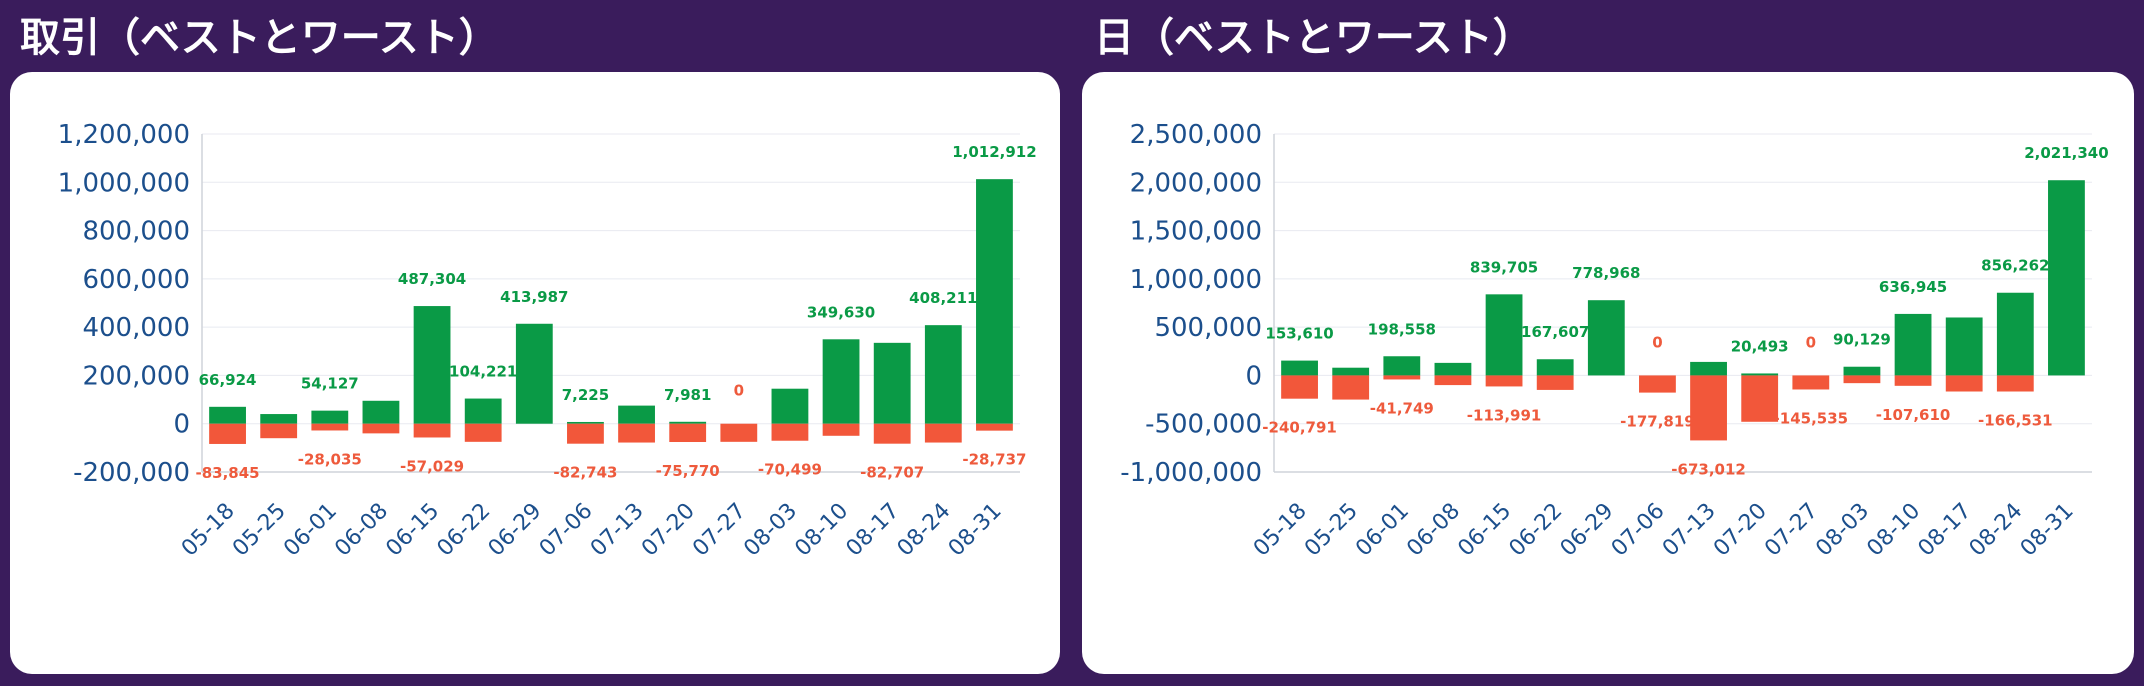 The image size is (2144, 686). What do you see at coordinates (1811, 418) in the screenshot?
I see `data-label-negative: -145,535` at bounding box center [1811, 418].